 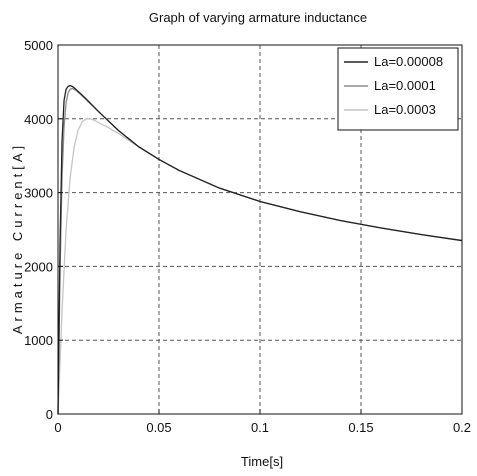 I want to click on y-tick-label: 3000, so click(x=38, y=193).